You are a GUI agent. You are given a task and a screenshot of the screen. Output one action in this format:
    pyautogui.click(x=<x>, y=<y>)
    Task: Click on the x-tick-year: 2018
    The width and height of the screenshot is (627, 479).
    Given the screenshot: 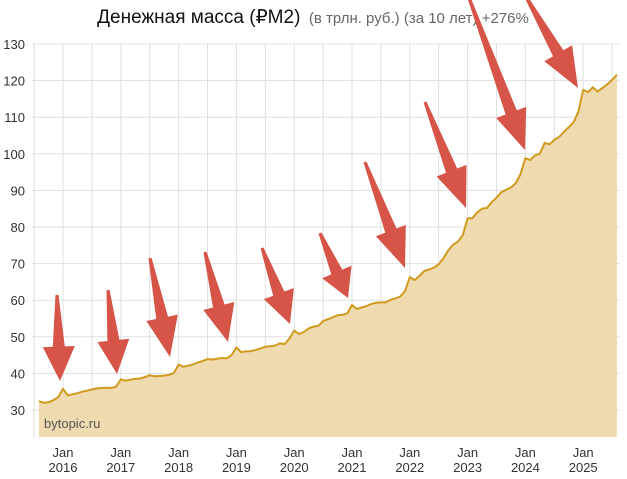 What is the action you would take?
    pyautogui.click(x=178, y=467)
    